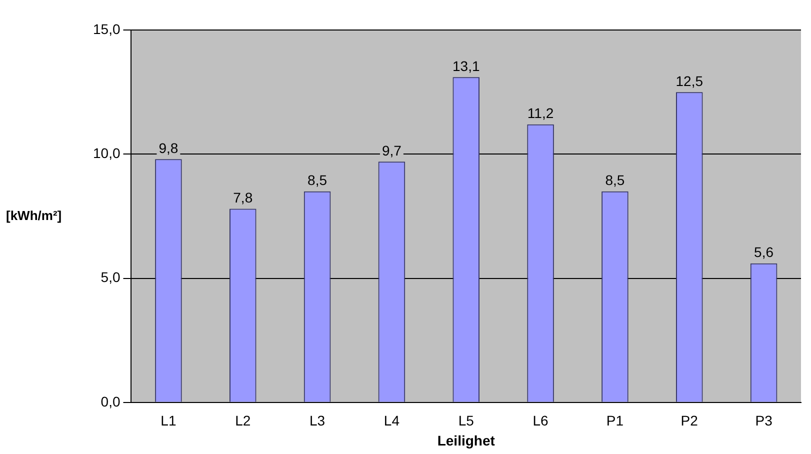 This screenshot has height=454, width=811. Describe the element at coordinates (466, 66) in the screenshot. I see `data-label: 13,1` at that location.